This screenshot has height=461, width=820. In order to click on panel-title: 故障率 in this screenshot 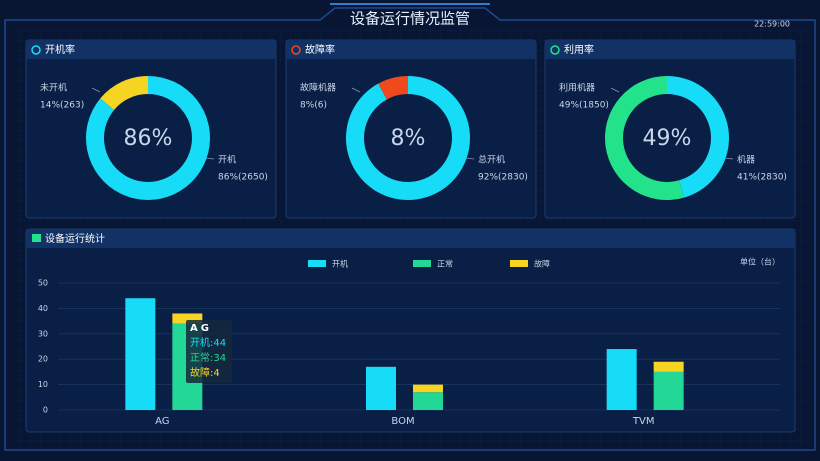, I will do `click(320, 49)`.